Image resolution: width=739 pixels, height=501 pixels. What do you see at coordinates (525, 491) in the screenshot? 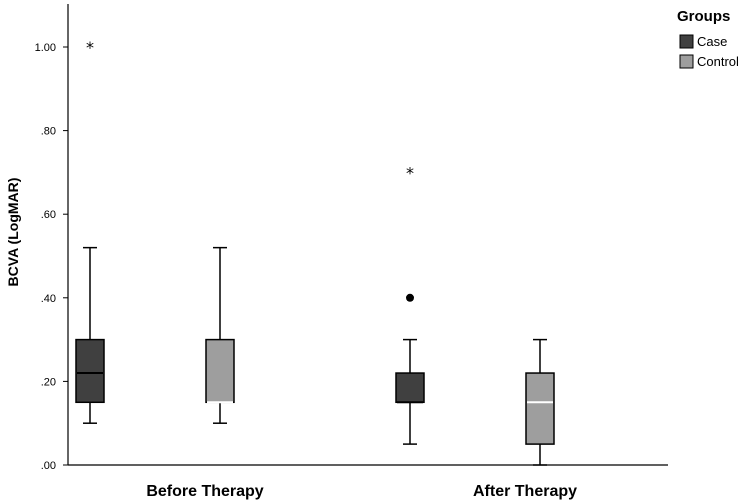
I see `x-category-label: After Therapy` at bounding box center [525, 491].